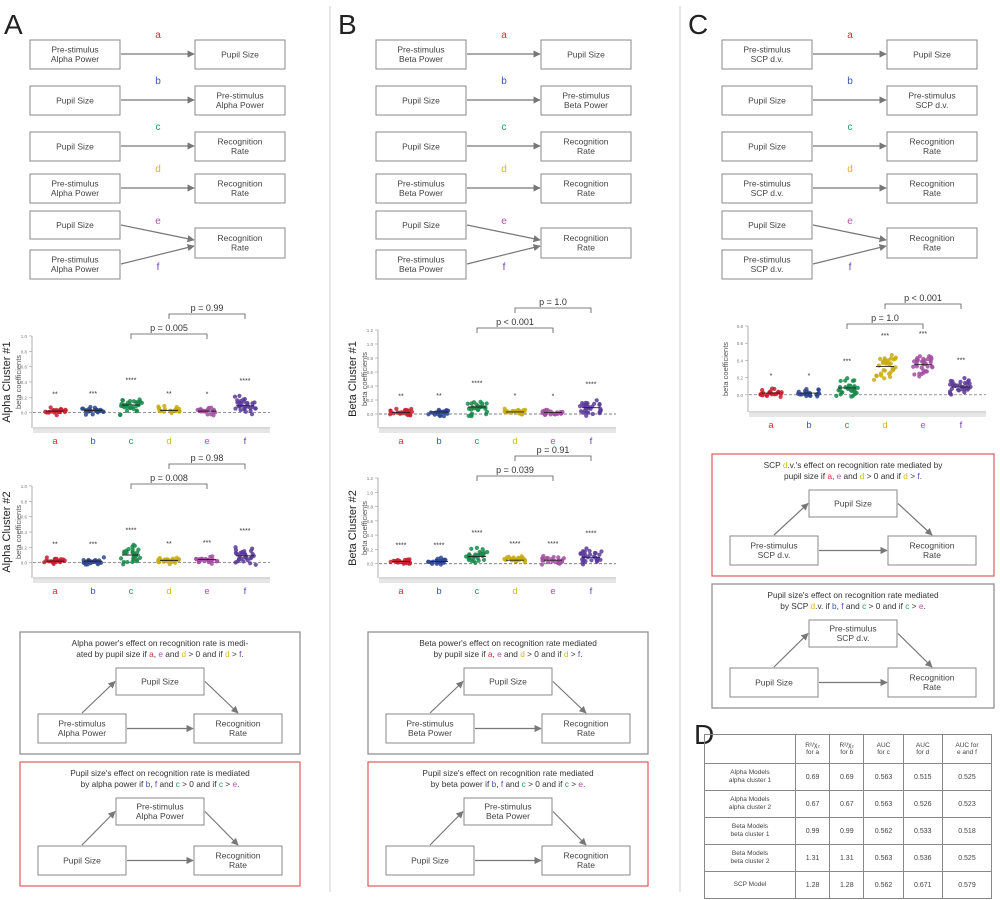  I want to click on significance-stars: **, so click(55, 395).